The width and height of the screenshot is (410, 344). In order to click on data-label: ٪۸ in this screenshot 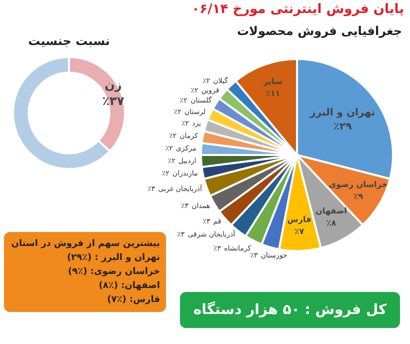, I will do `click(331, 223)`.